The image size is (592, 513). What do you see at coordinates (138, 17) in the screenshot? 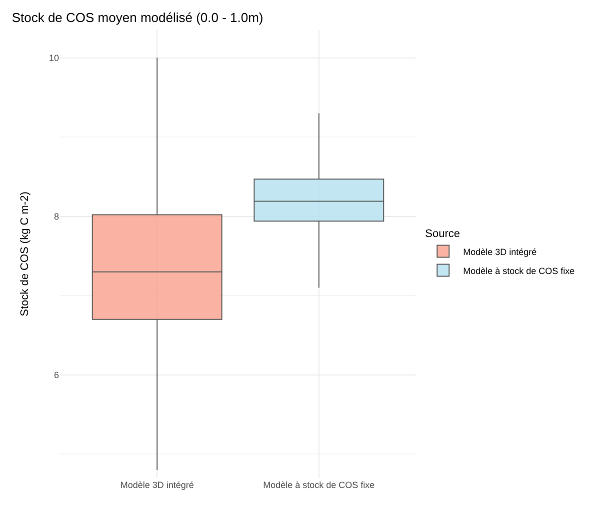
I see `chart-title: Stock de COS moyen modélisé (0.0 - 1.0m)` at bounding box center [138, 17].